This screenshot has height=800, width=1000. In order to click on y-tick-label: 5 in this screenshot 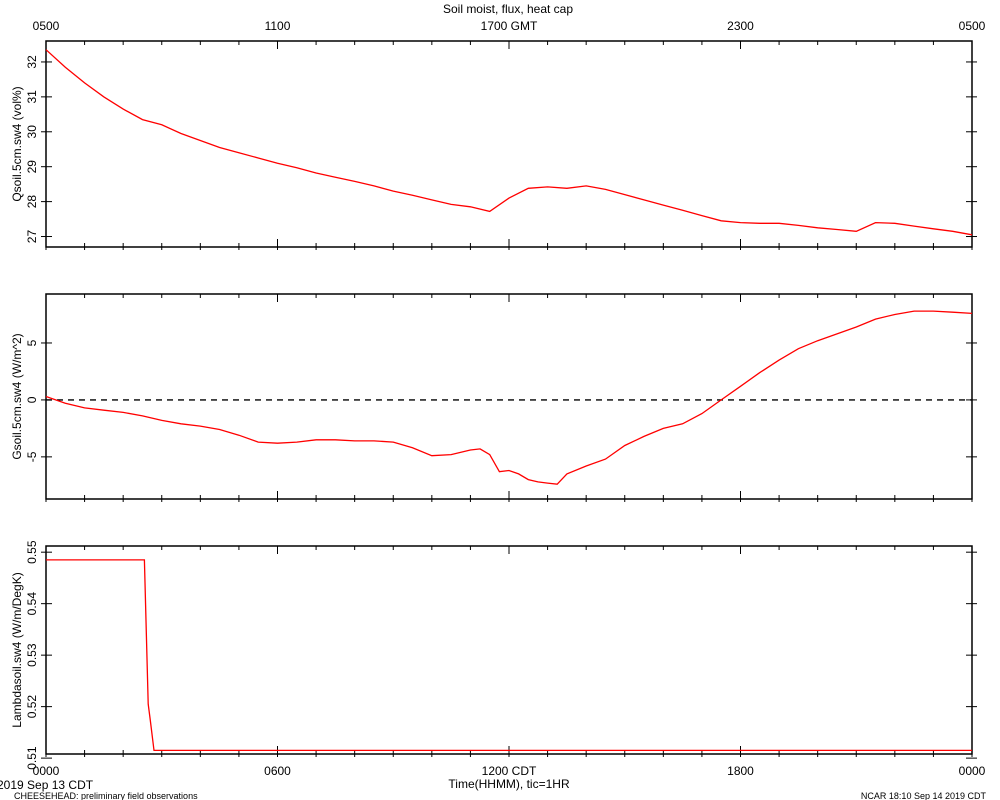, I will do `click(32, 342)`.